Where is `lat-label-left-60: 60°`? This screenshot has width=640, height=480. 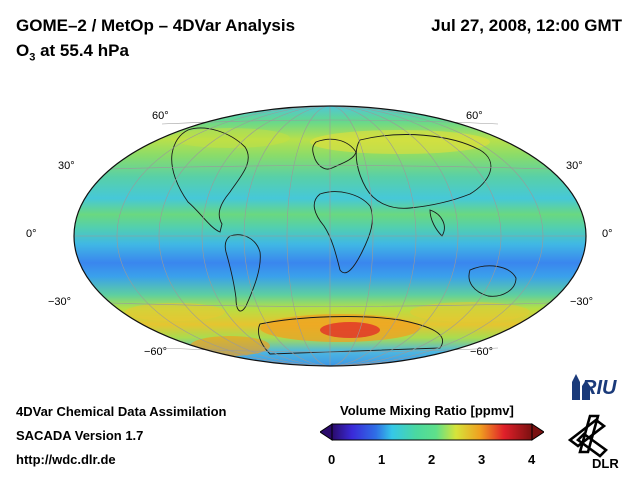
lat-label-left-60: 60° is located at coordinates (160, 116).